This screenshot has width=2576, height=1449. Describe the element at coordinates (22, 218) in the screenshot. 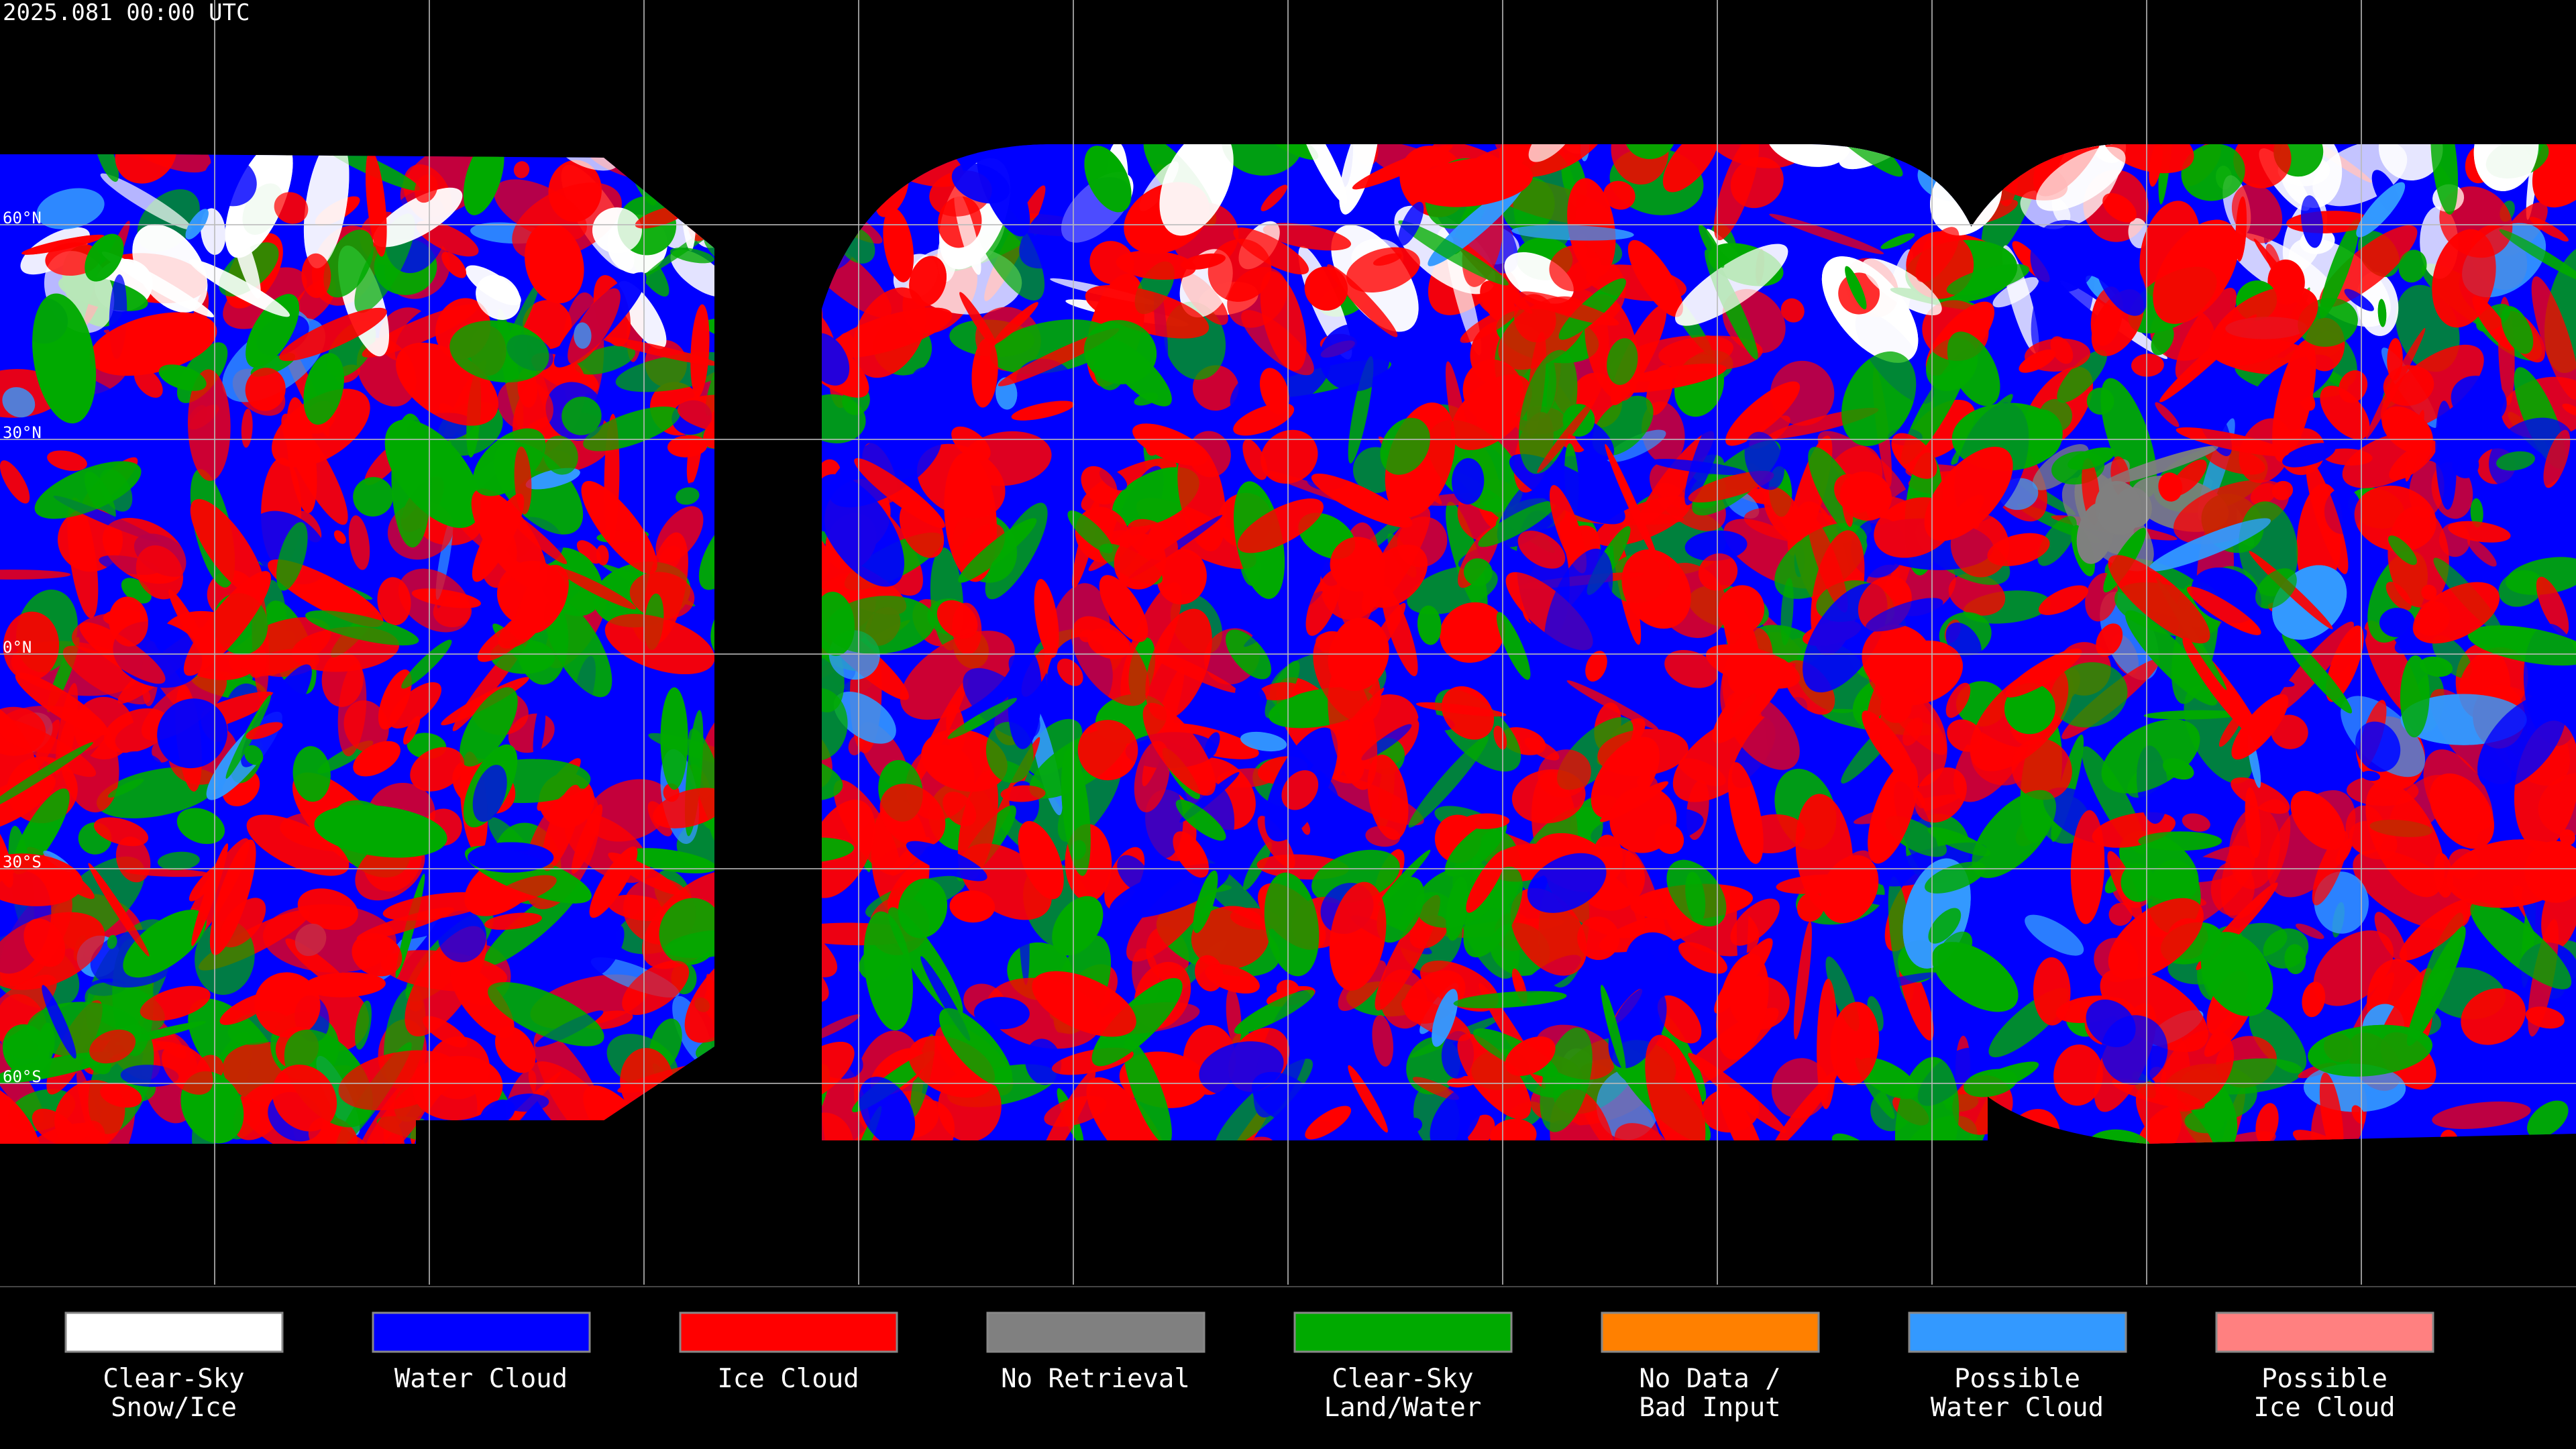

I see `latitude-label: 60°N` at that location.